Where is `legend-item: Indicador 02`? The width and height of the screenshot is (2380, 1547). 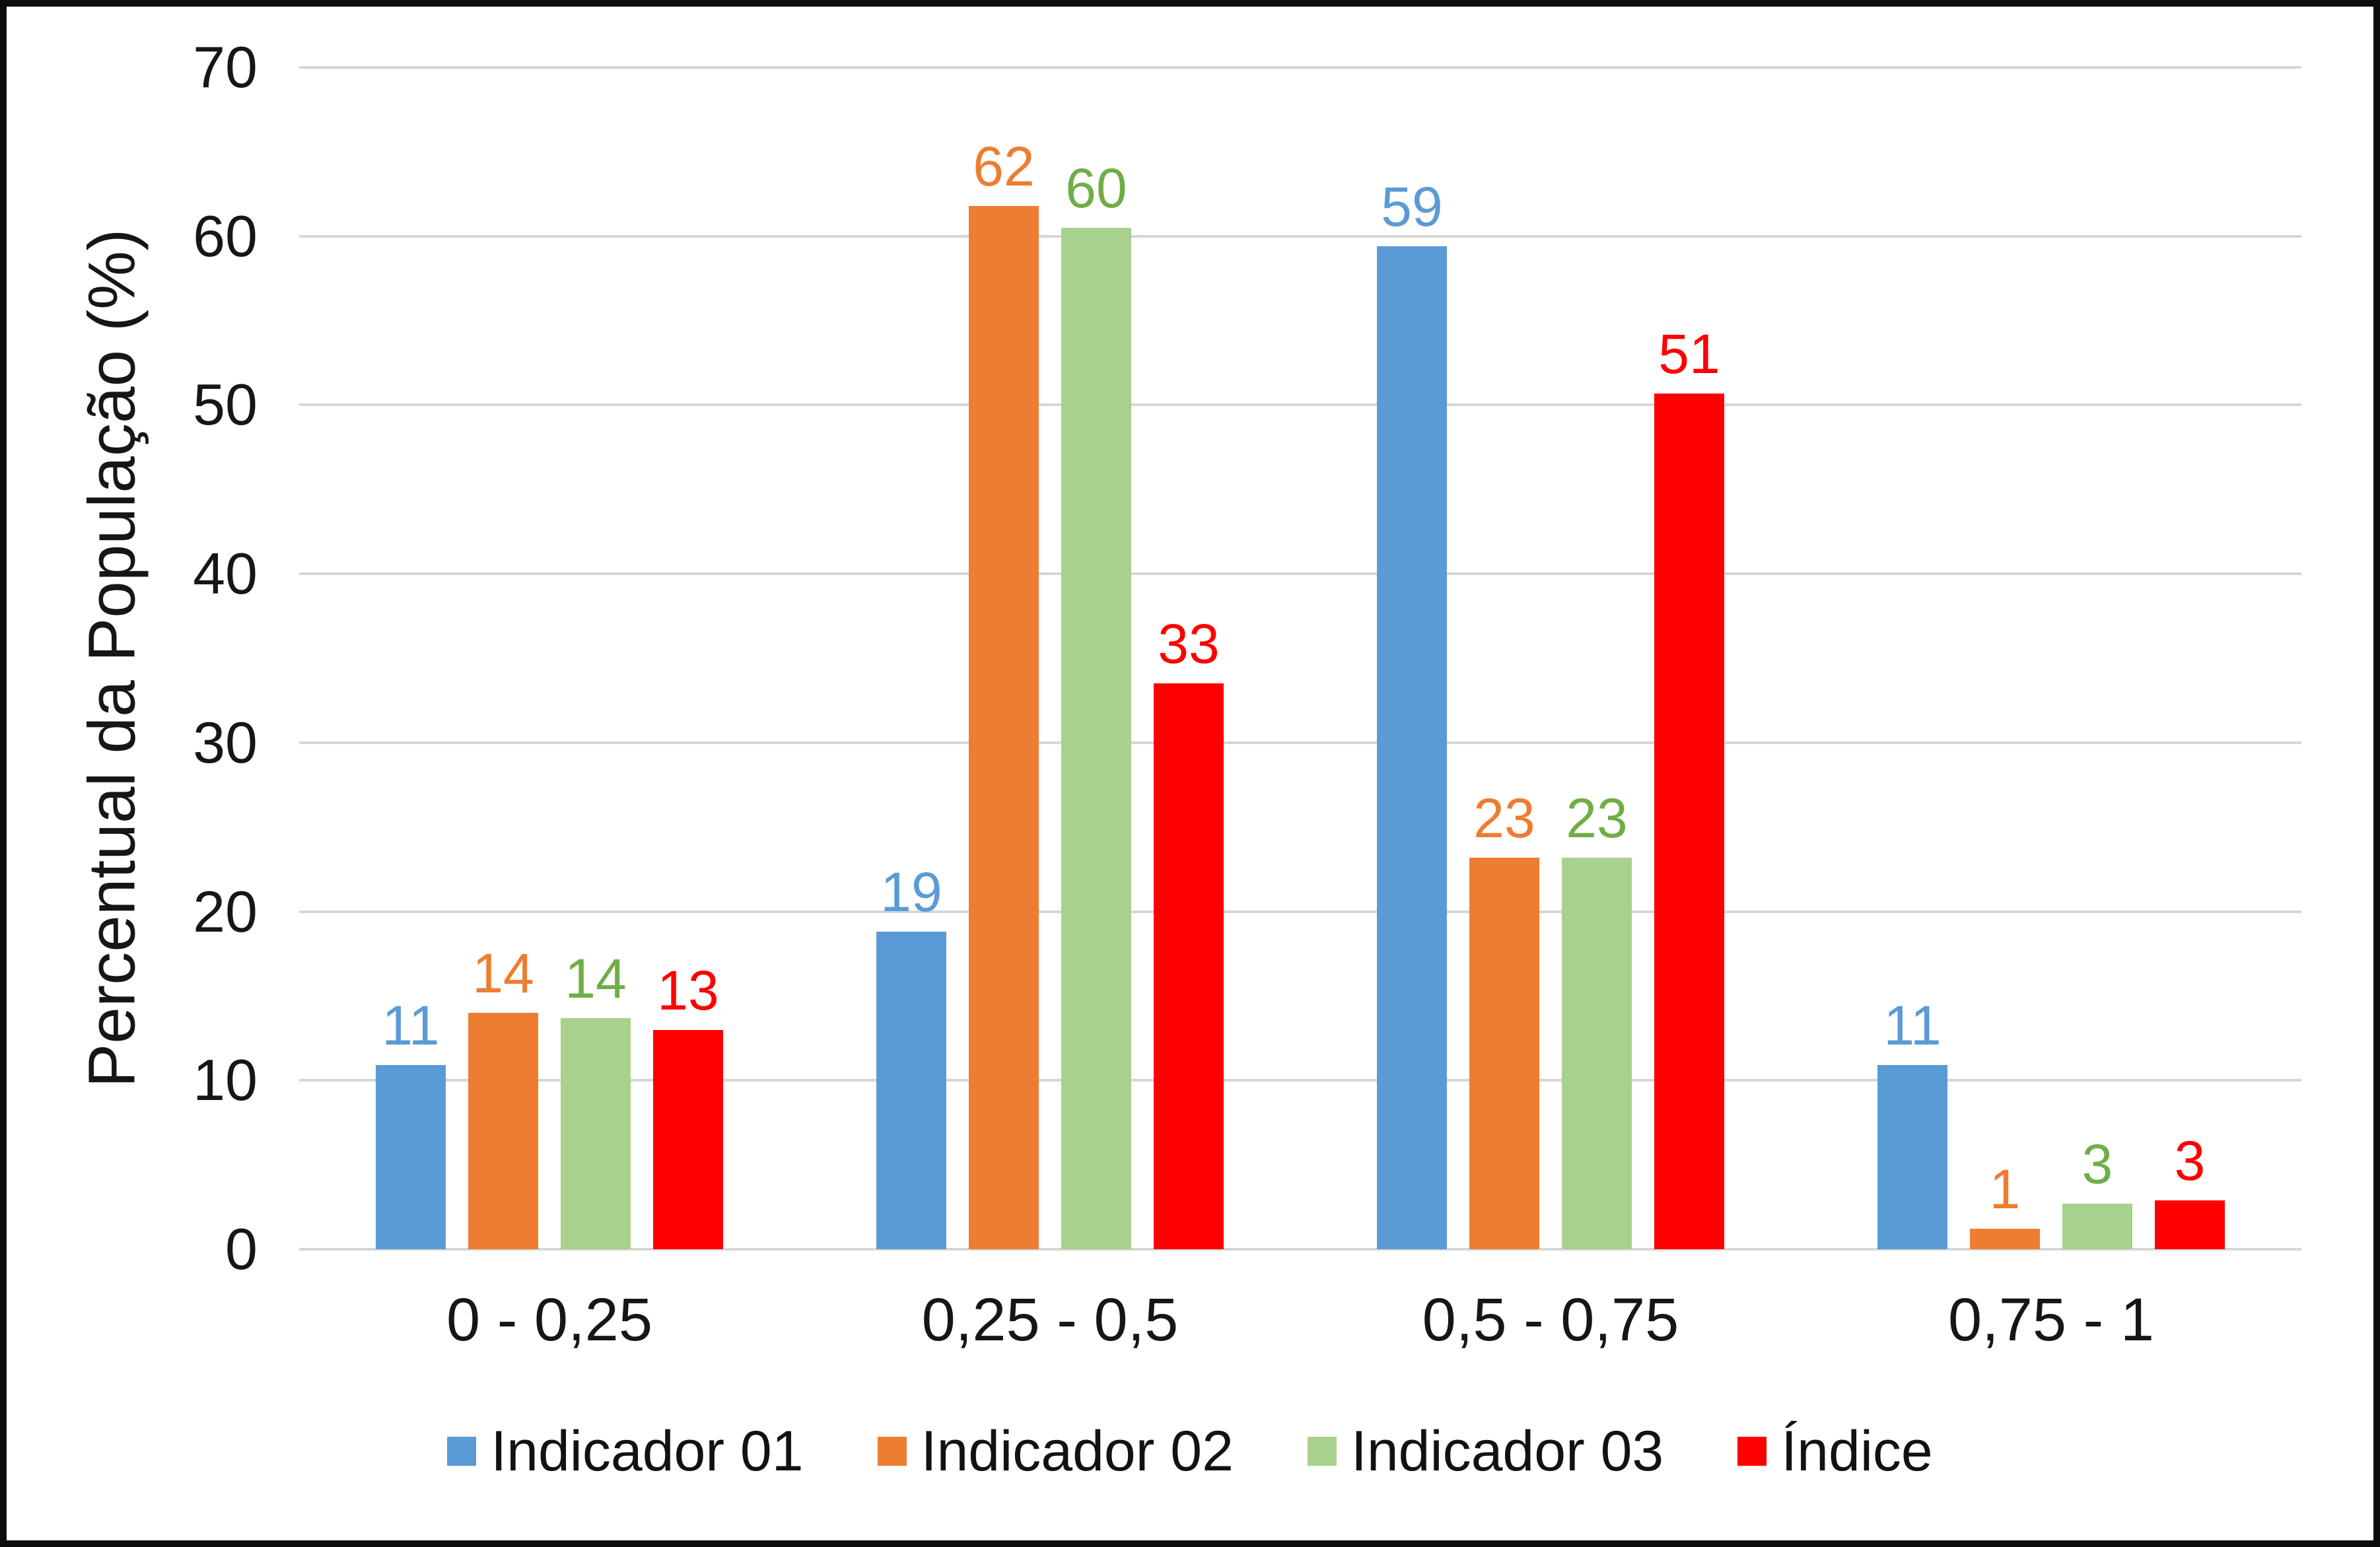 legend-item: Indicador 02 is located at coordinates (1055, 1451).